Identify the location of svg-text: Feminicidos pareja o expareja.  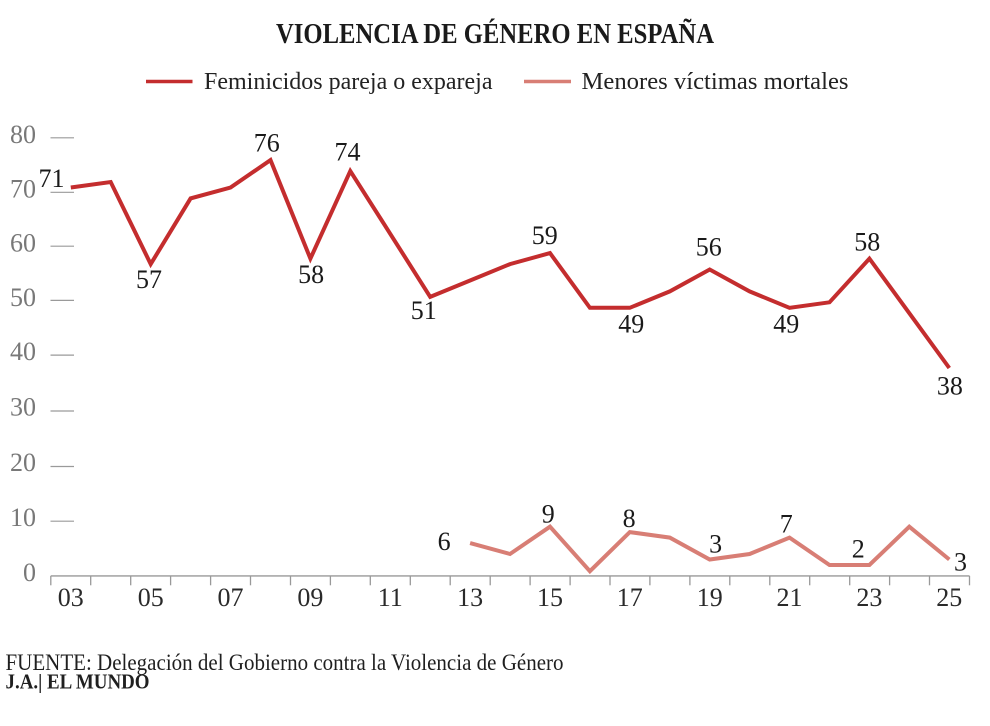
(348, 82).